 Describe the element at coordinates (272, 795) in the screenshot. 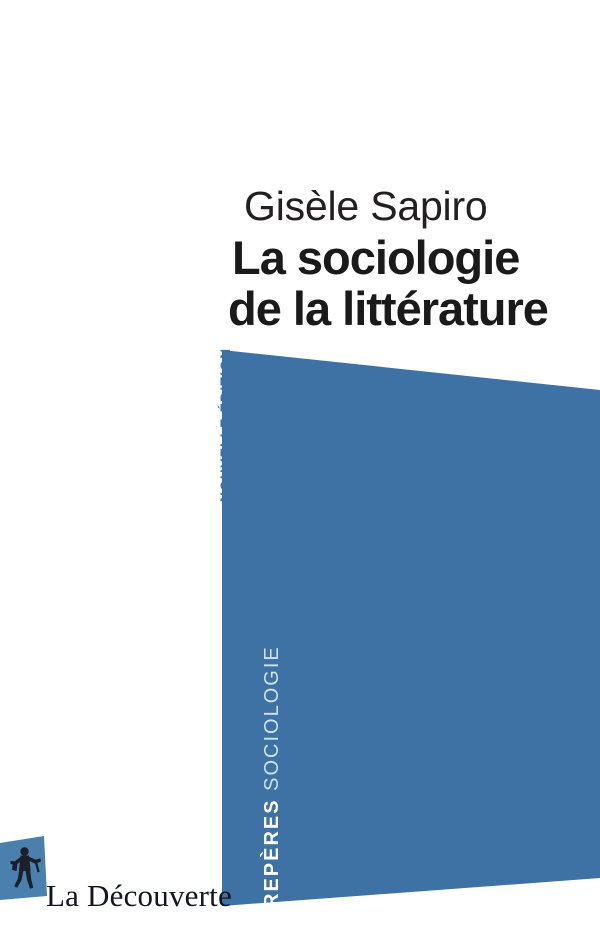

I see `collection-label-space` at that location.